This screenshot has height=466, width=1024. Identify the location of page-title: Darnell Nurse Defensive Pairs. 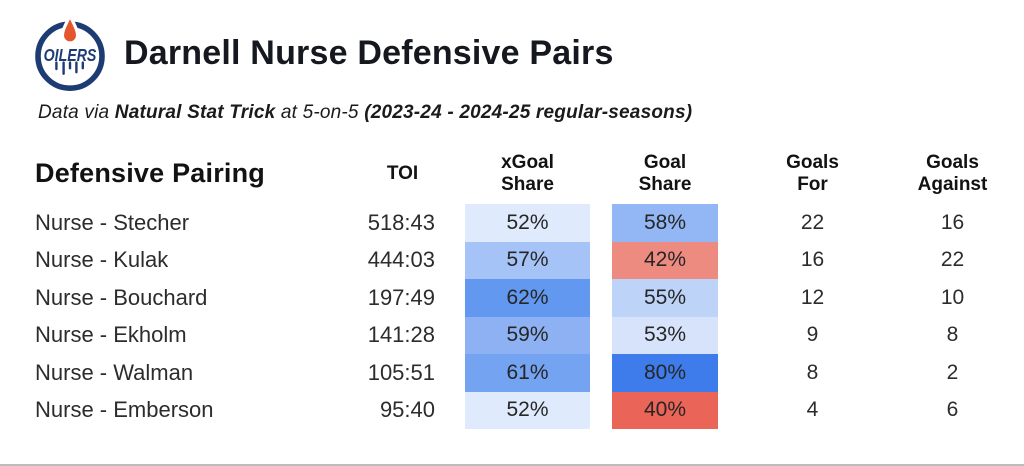
(369, 52).